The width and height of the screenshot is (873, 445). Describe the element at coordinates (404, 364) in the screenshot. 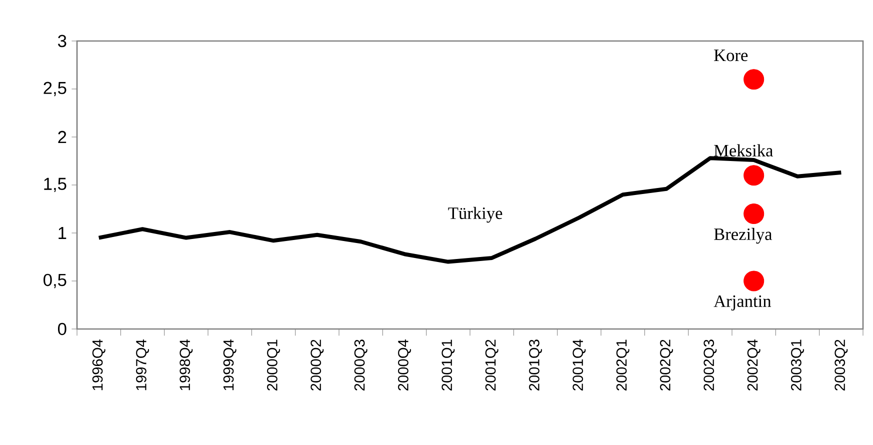

I see `x-tick-label: 2000Q4` at that location.